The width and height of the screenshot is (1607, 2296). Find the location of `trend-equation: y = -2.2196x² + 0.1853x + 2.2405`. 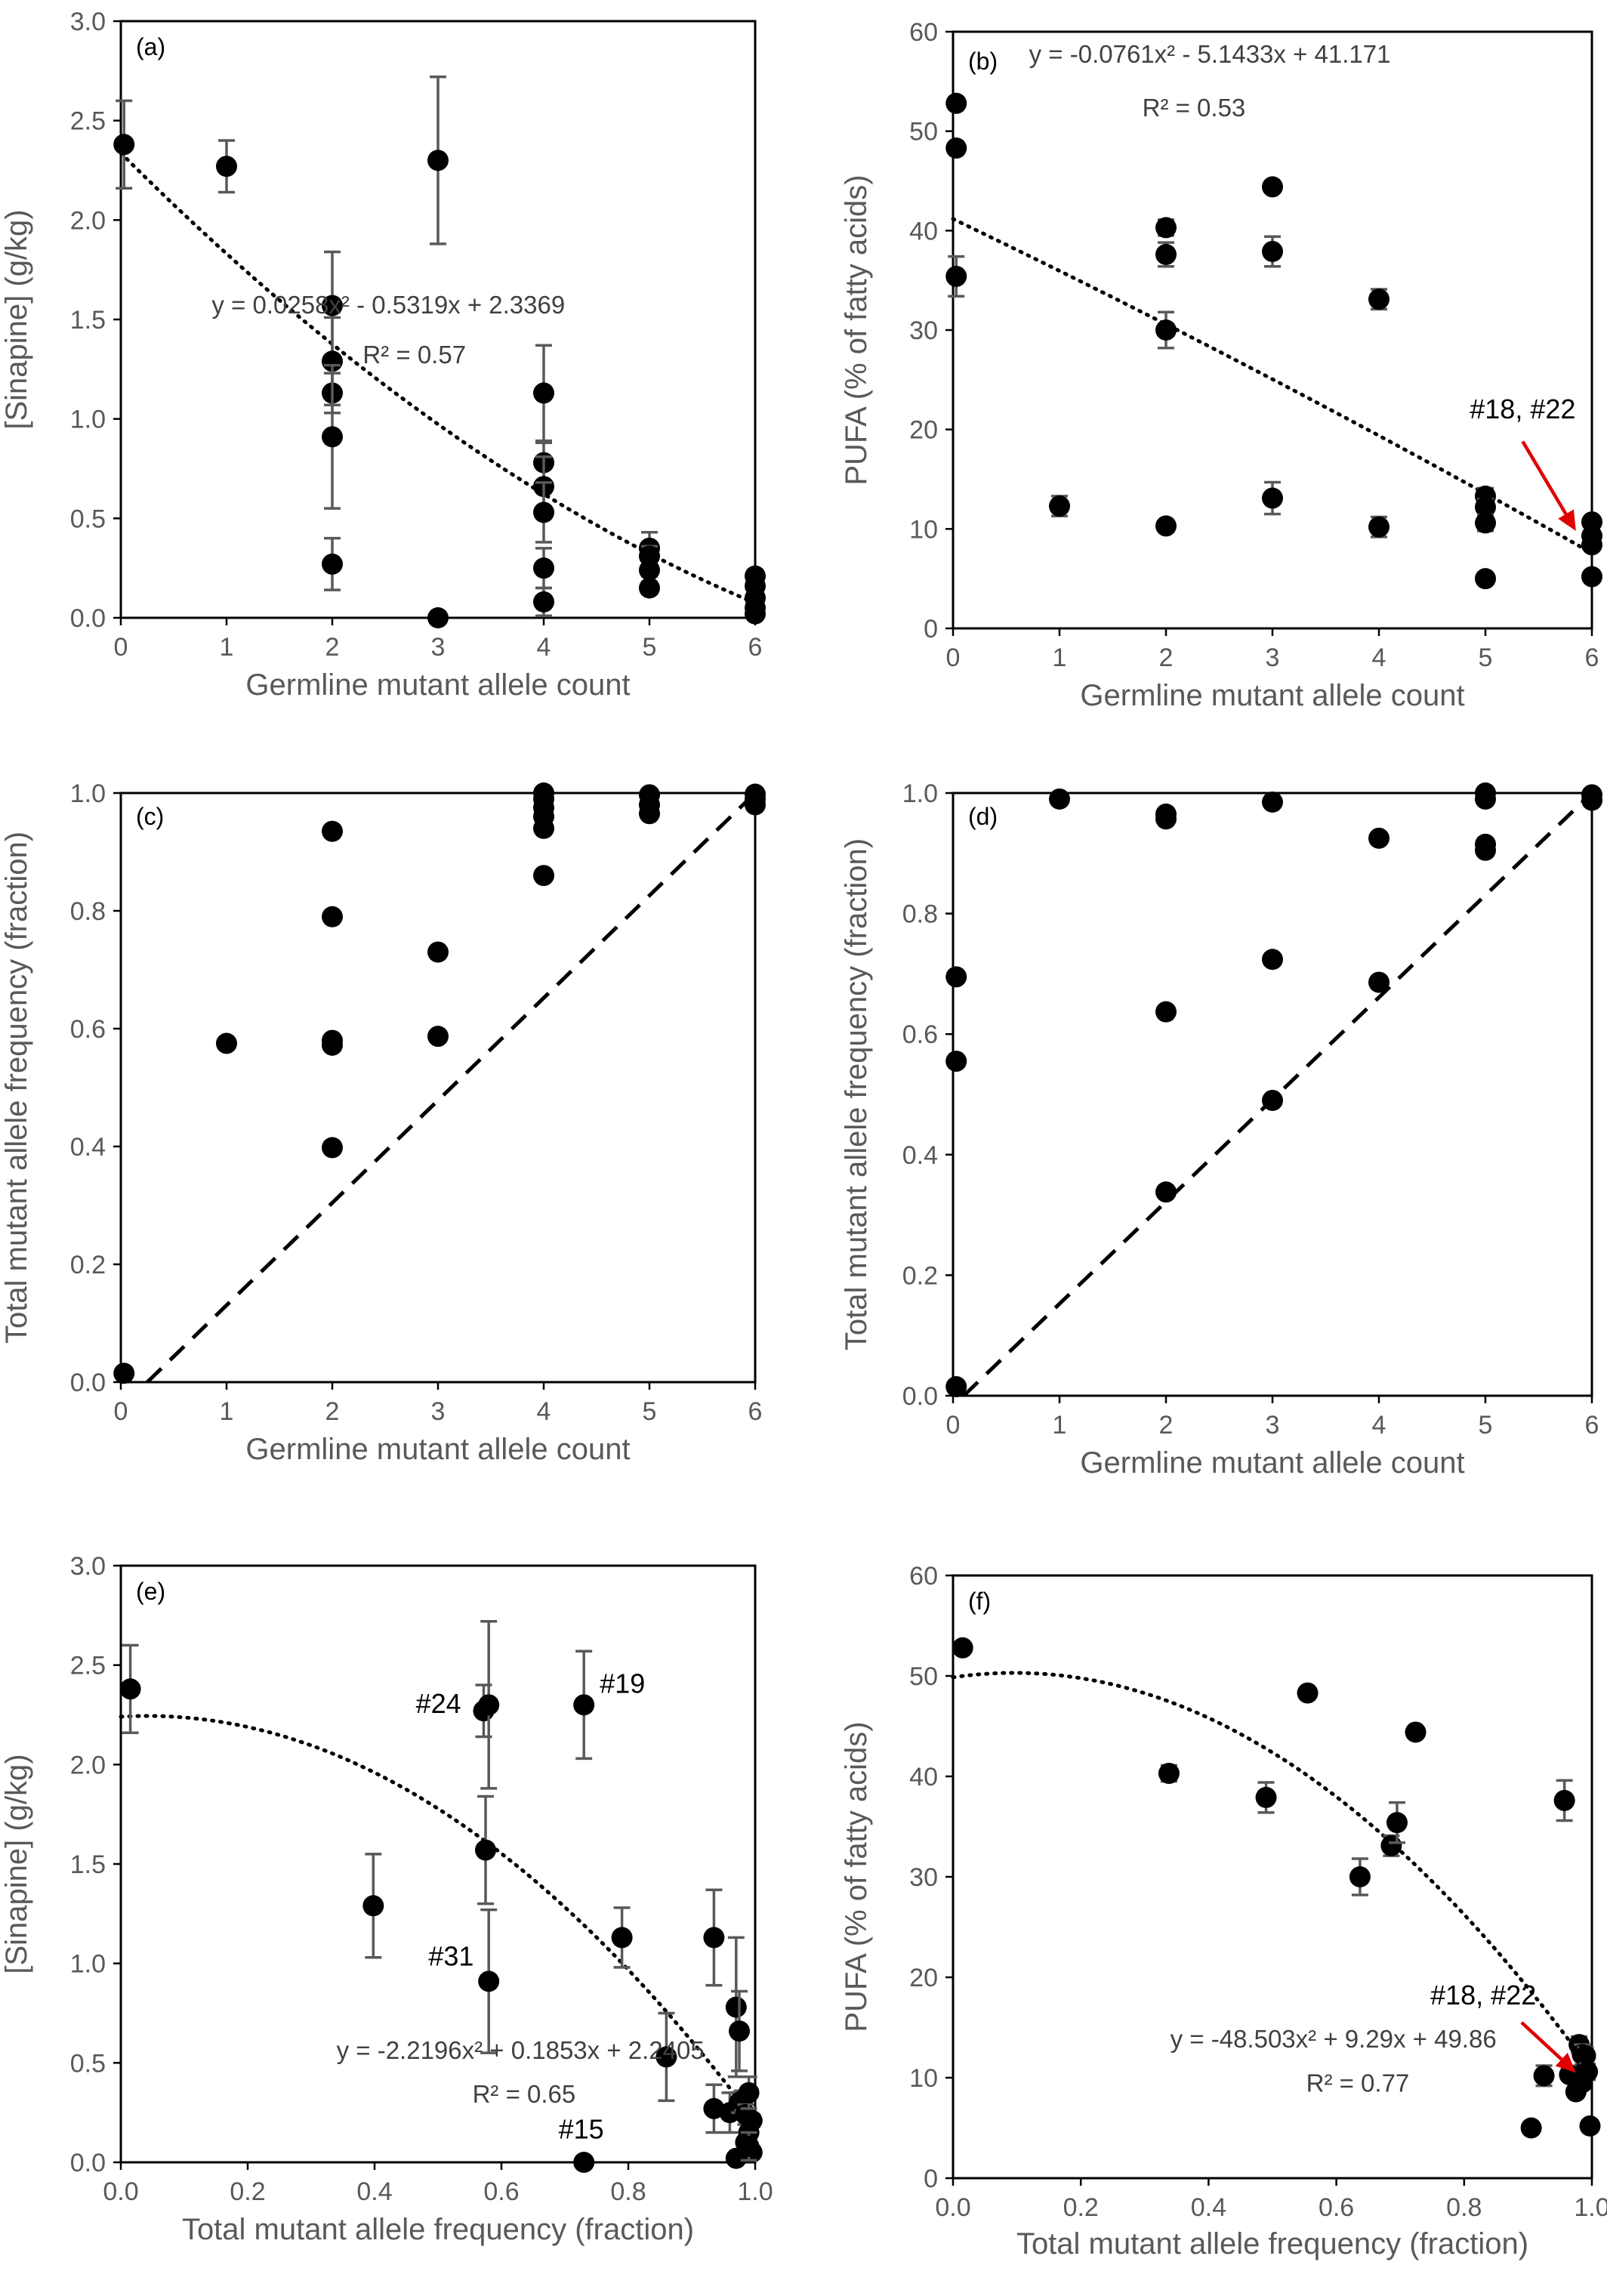

trend-equation: y = -2.2196x² + 0.1853x + 2.2405 is located at coordinates (521, 2050).